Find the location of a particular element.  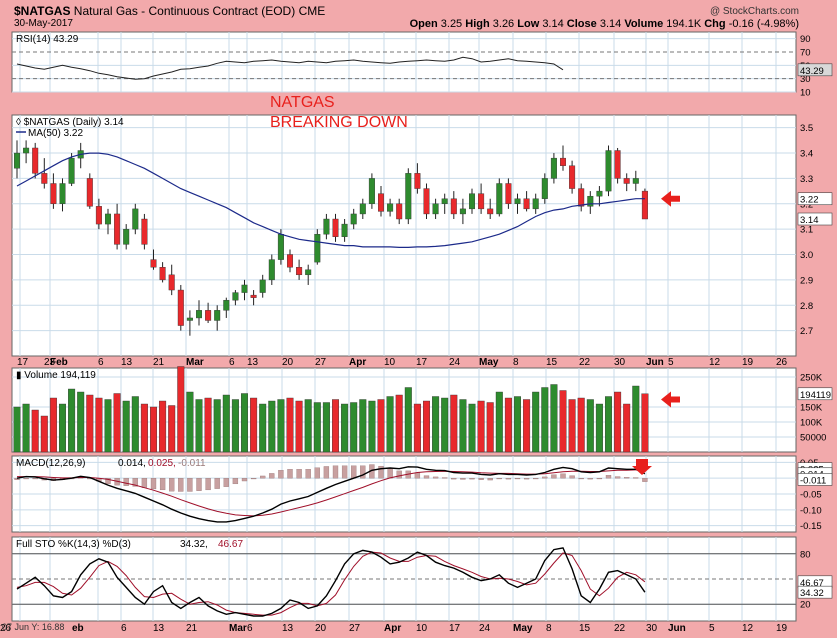

x-tick-label-top: 17 is located at coordinates (23, 362).